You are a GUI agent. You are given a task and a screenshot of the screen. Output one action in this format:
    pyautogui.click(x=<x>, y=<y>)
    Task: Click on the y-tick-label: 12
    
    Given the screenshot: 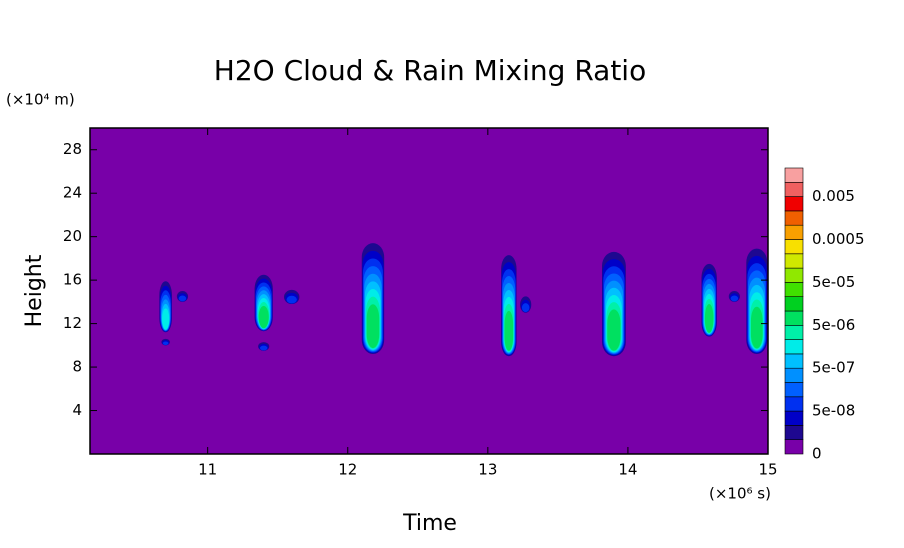 What is the action you would take?
    pyautogui.click(x=72, y=323)
    